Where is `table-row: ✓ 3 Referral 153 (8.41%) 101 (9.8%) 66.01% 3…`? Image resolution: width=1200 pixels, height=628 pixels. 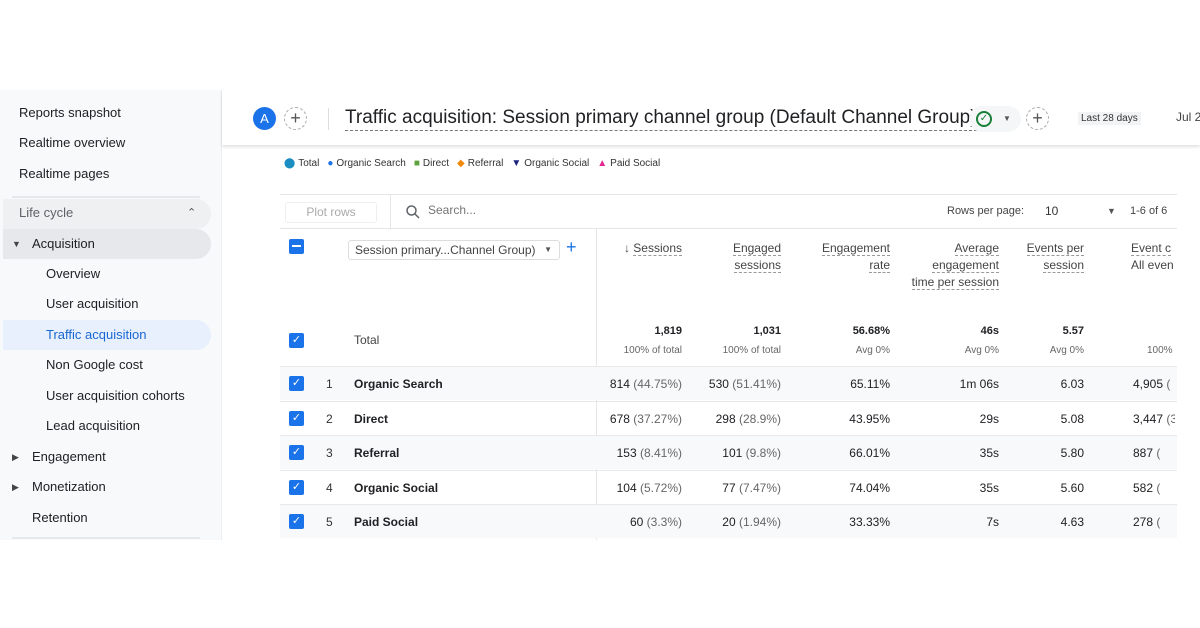 table-row: ✓ 3 Referral 153 (8.41%) 101 (9.8%) 66.01% 3… is located at coordinates (728, 452).